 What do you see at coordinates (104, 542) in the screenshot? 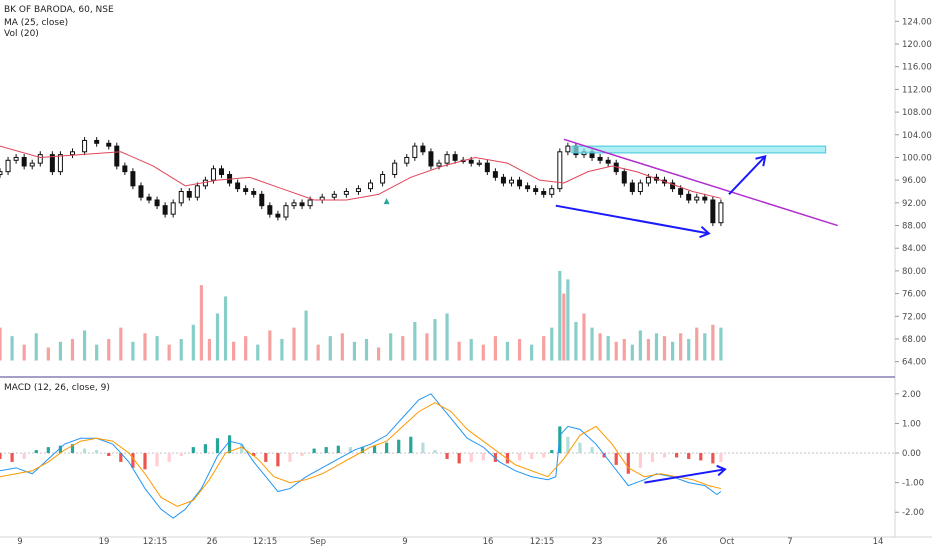
I see `time-tick-label: 19` at bounding box center [104, 542].